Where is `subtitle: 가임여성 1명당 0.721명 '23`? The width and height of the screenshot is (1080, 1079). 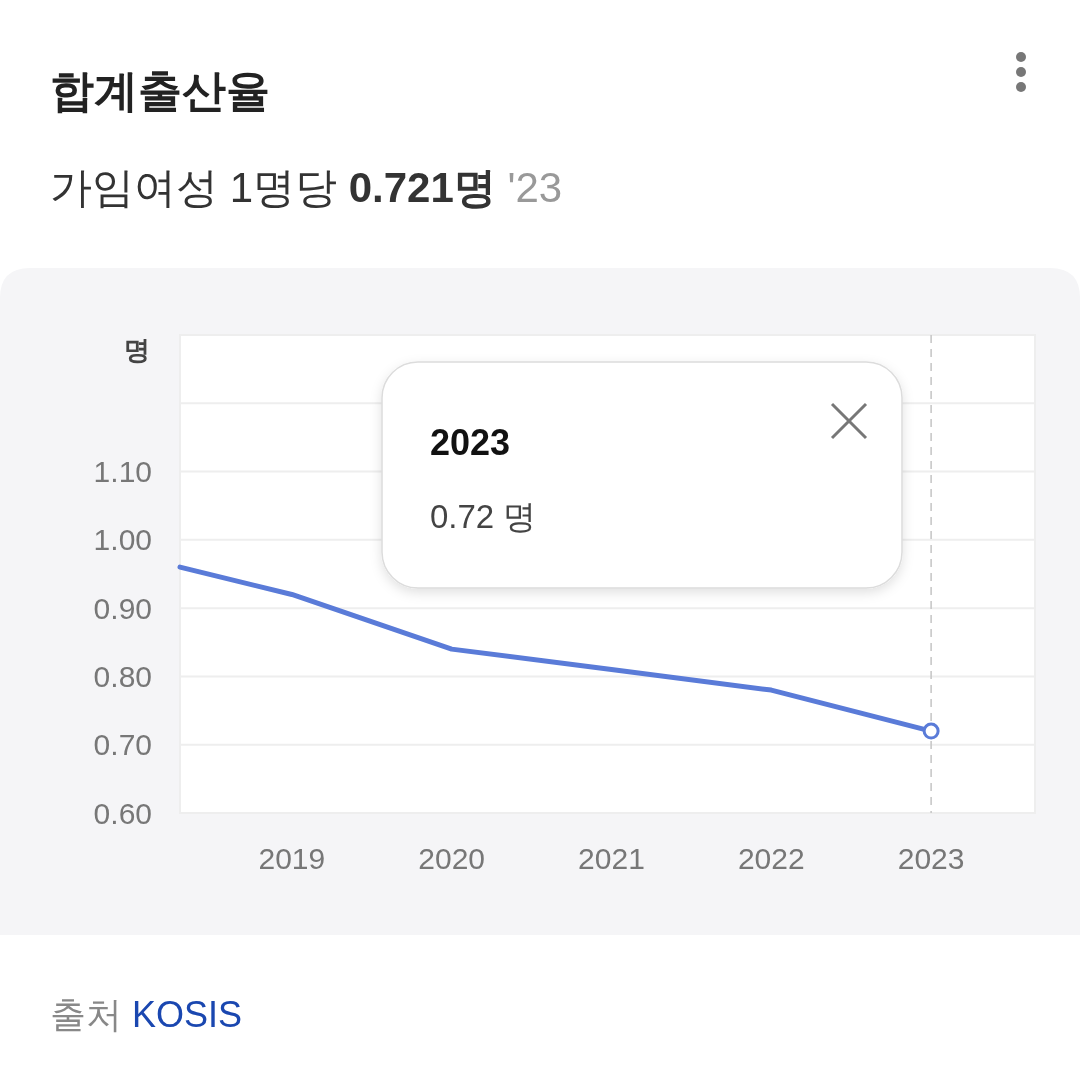 subtitle: 가임여성 1명당 0.721명 '23 is located at coordinates (306, 187).